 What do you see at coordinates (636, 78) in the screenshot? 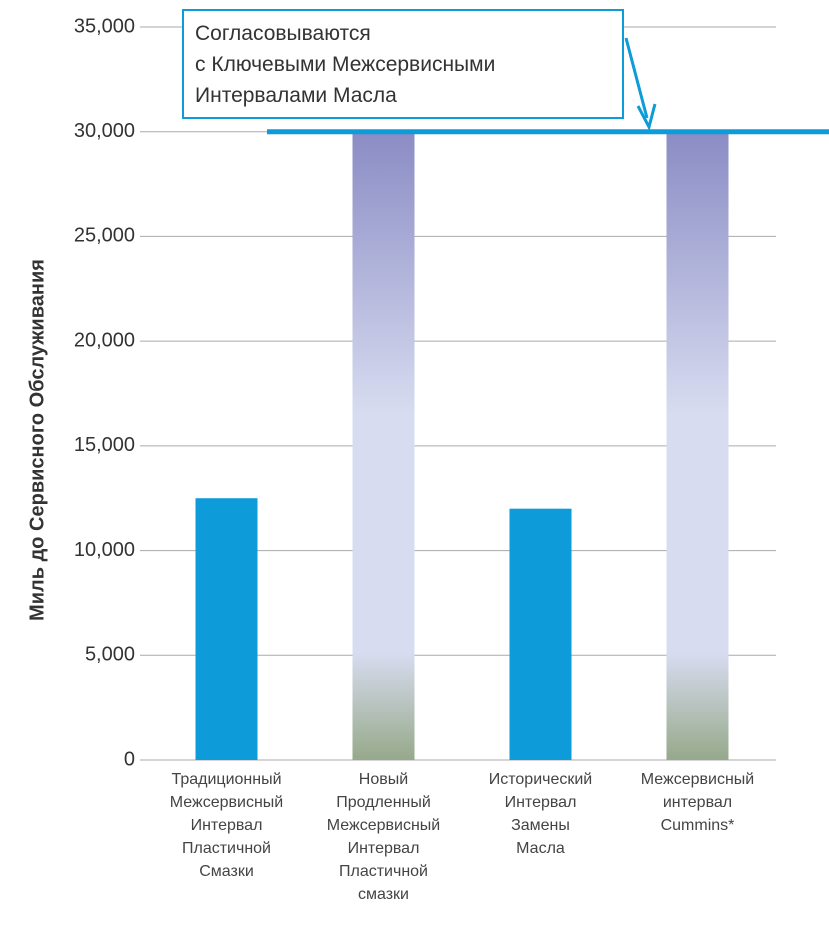
I see `annotation-arrow` at bounding box center [636, 78].